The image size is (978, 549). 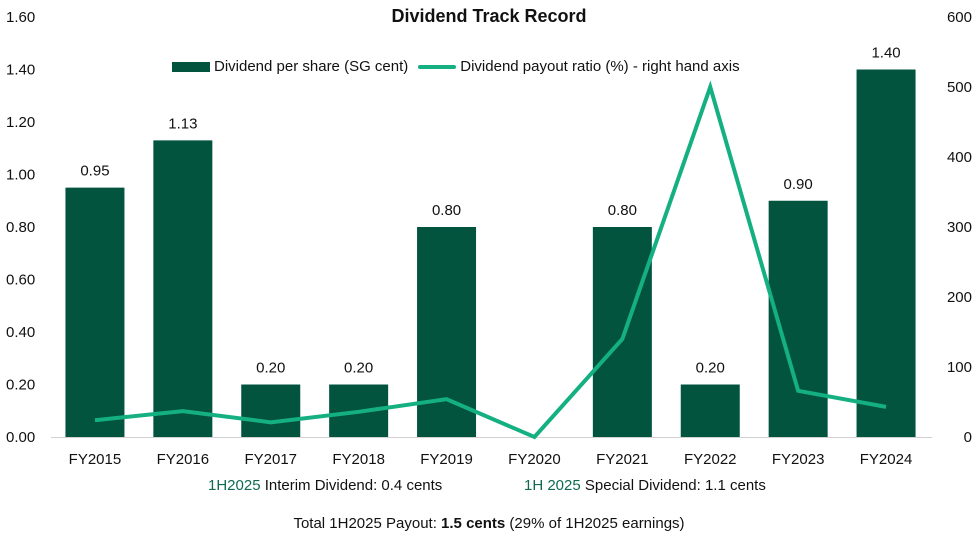 I want to click on x-axis-label: FY2023, so click(x=798, y=459).